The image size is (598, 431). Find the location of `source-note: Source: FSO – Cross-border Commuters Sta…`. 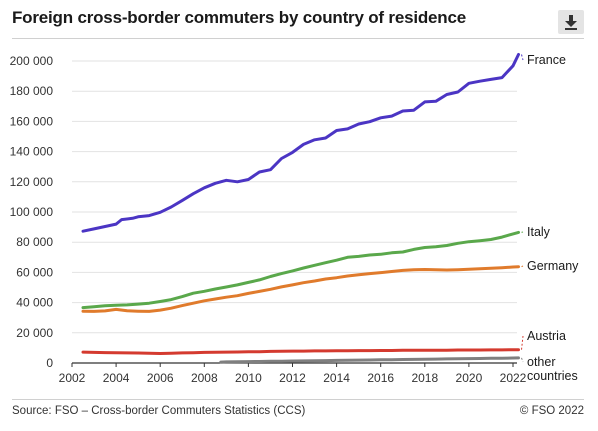

source-note: Source: FSO – Cross-border Commuters Sta… is located at coordinates (159, 411).